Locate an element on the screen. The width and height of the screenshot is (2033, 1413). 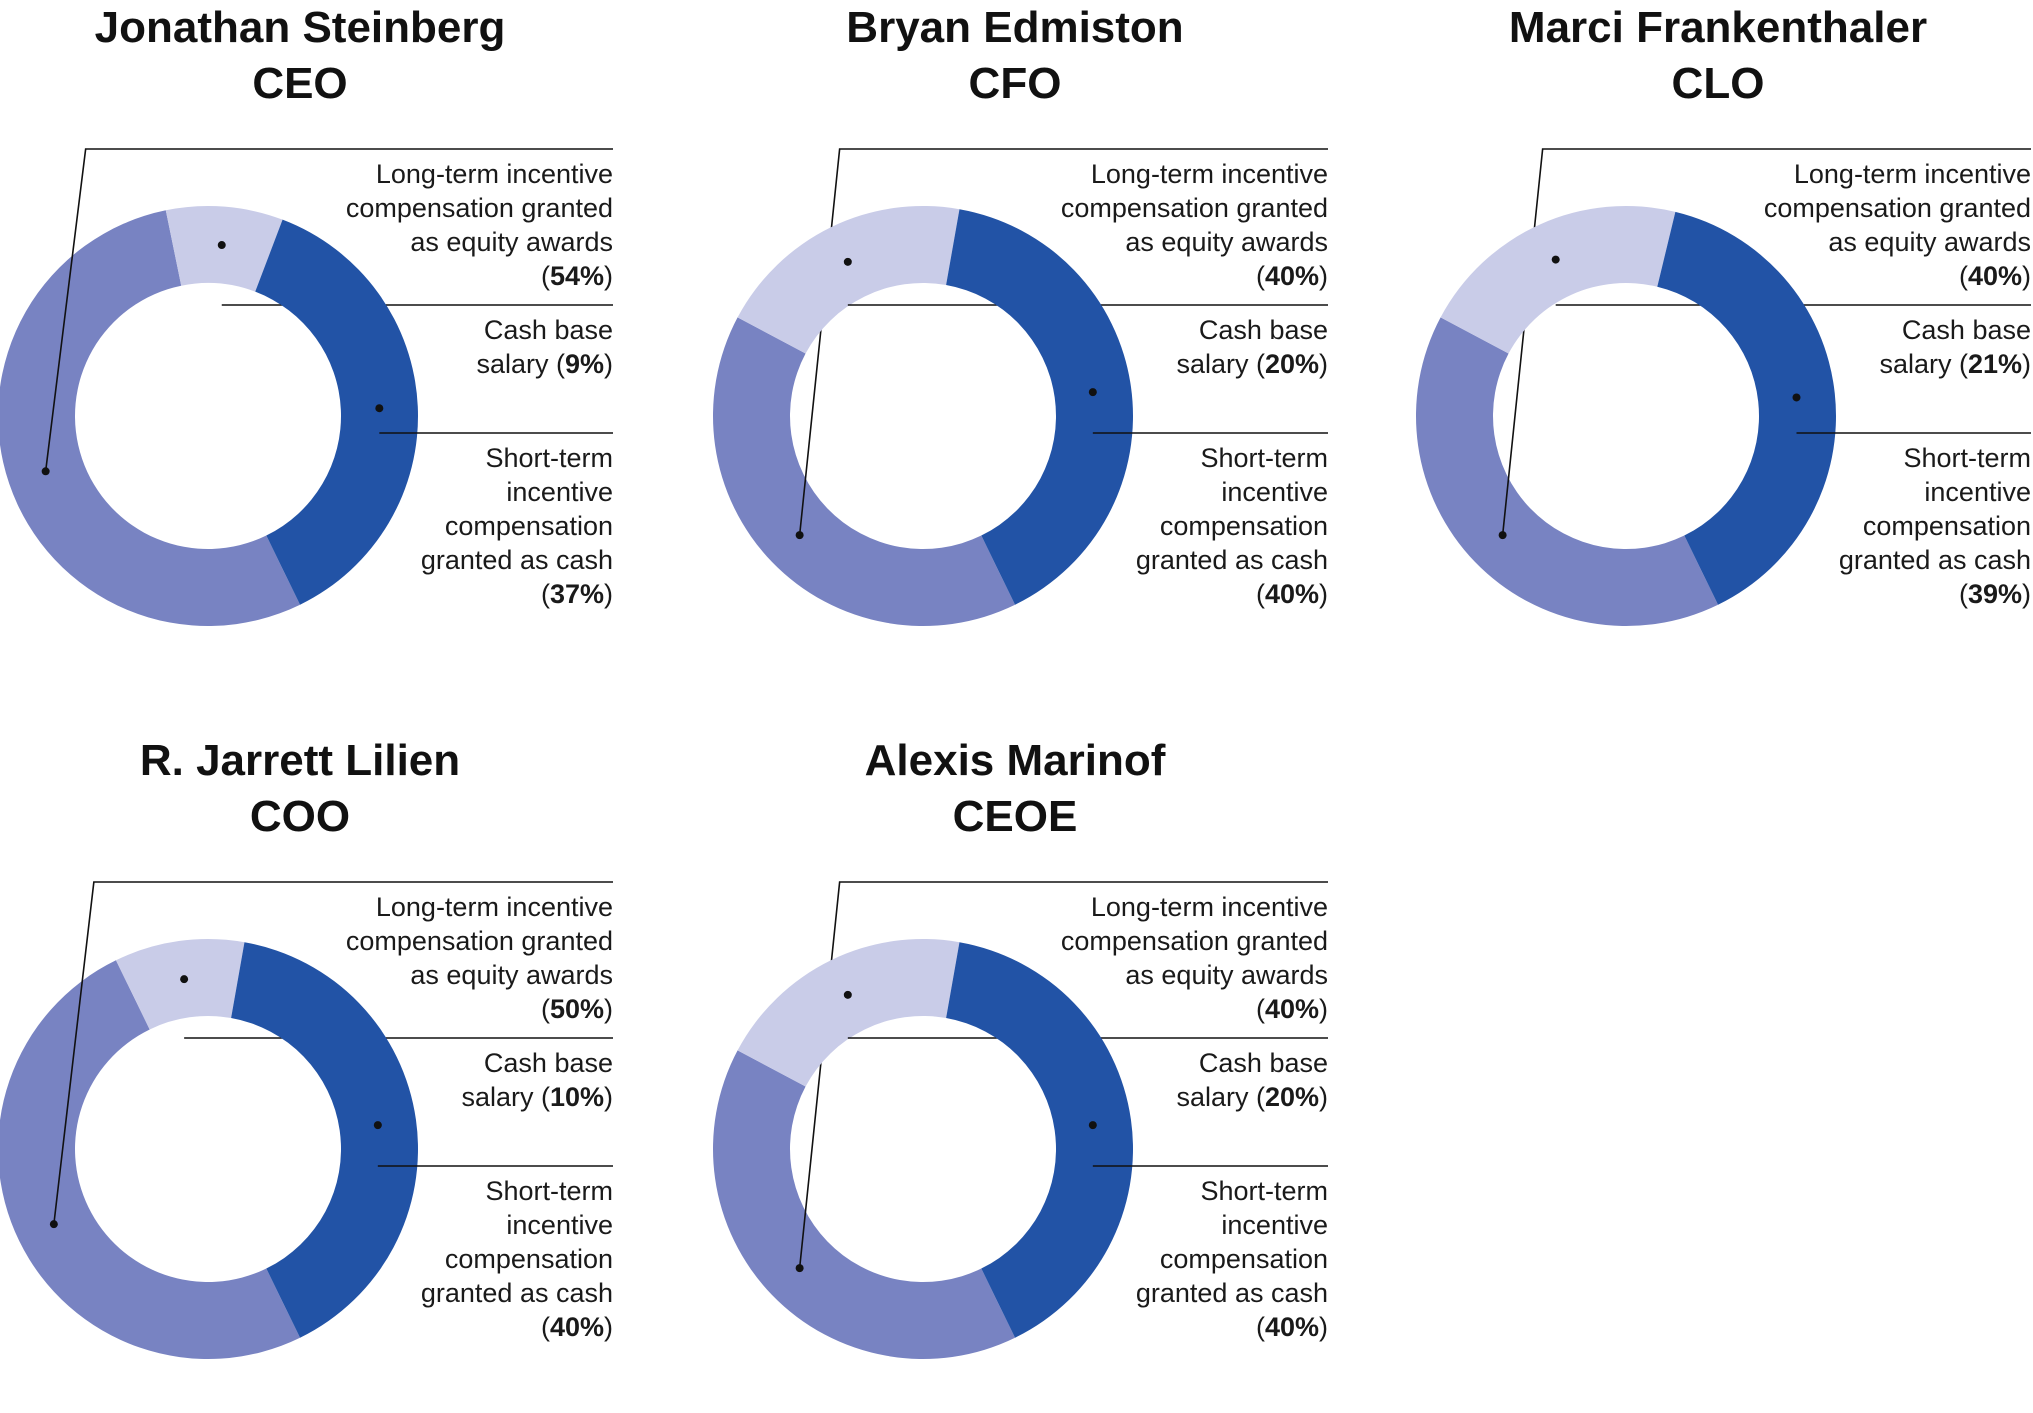
label-line: (37%) is located at coordinates (576, 594).